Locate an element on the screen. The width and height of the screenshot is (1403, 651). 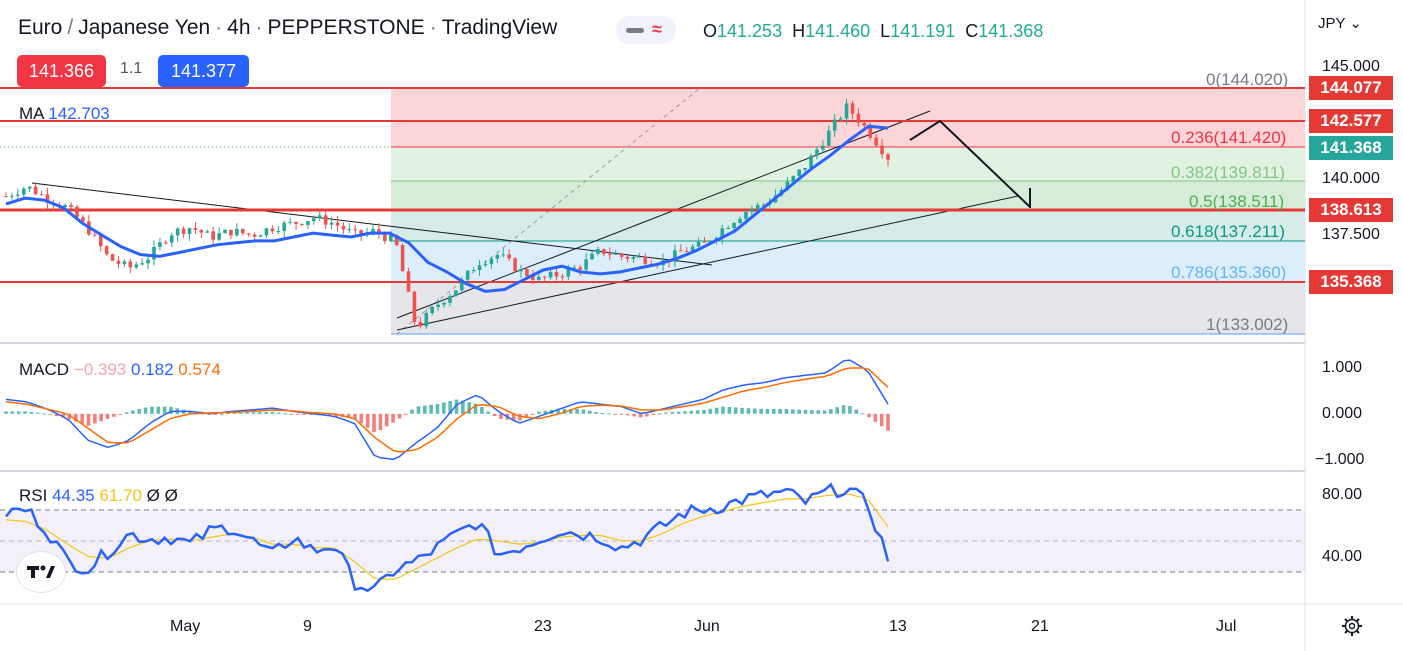
gear-icon is located at coordinates (1352, 626).